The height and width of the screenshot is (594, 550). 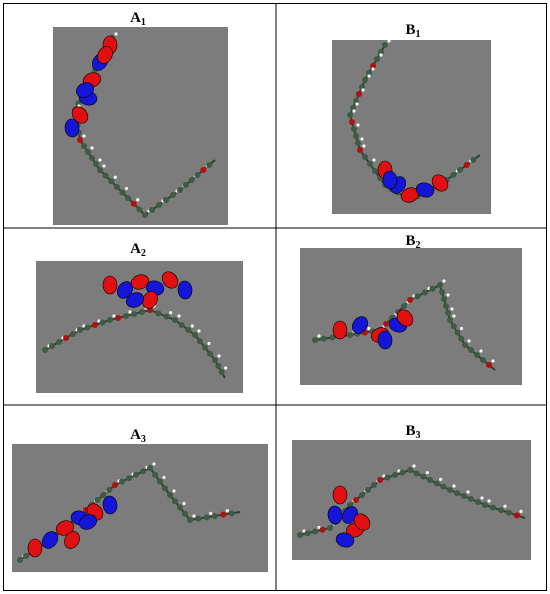 I want to click on panel-index: 2, so click(x=143, y=253).